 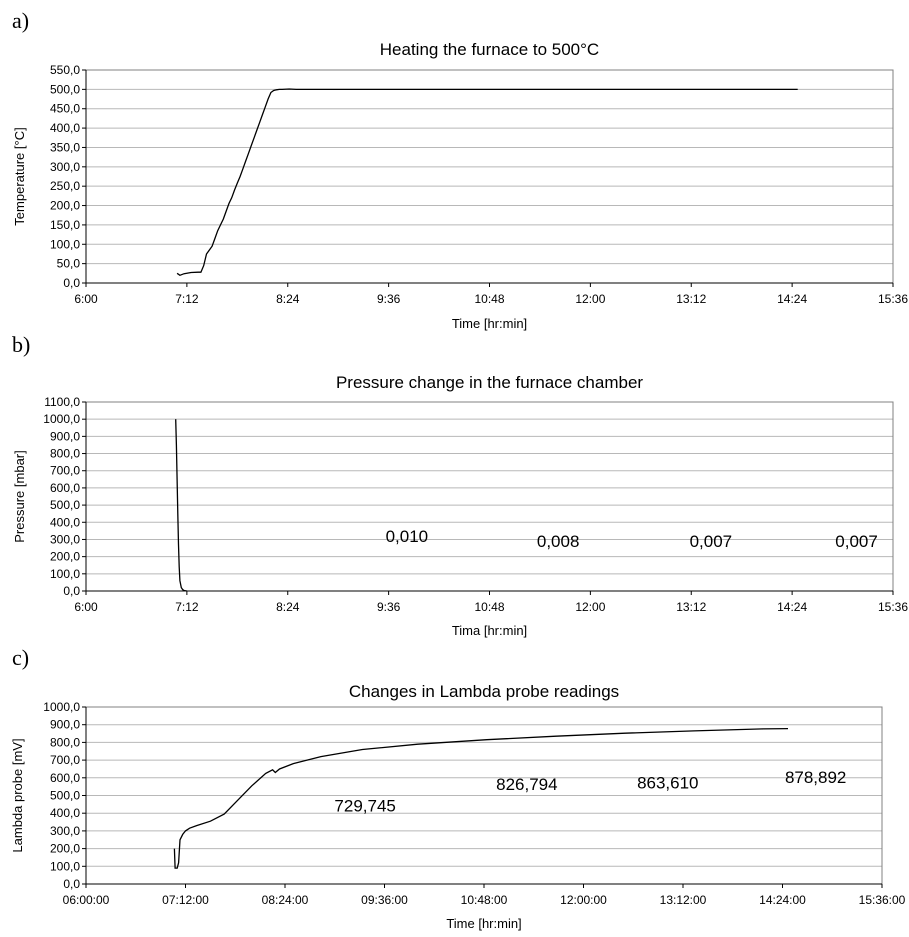 I want to click on chart2-series-line, so click(x=181, y=505).